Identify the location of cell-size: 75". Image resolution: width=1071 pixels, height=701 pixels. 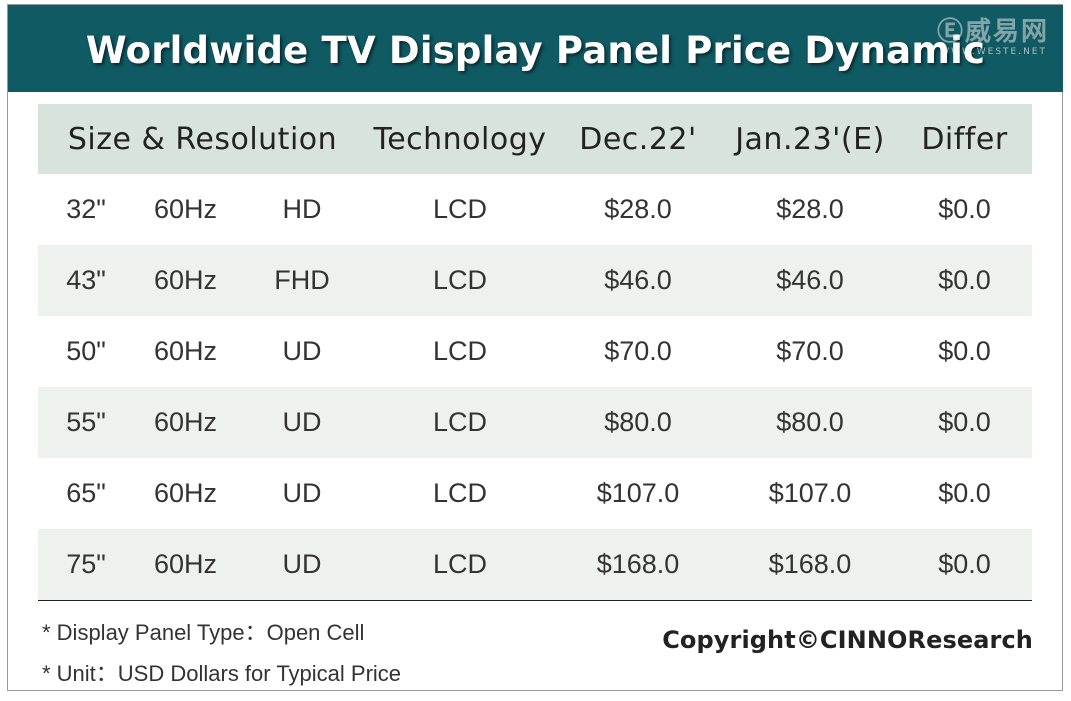
(86, 565).